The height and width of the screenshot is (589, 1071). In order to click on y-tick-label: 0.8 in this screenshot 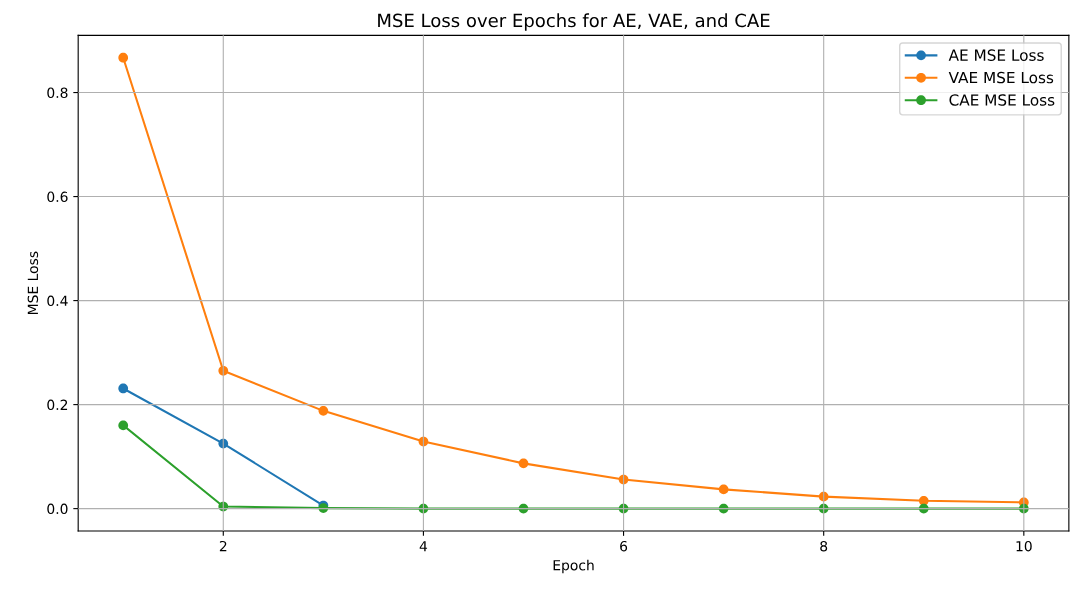, I will do `click(57, 93)`.